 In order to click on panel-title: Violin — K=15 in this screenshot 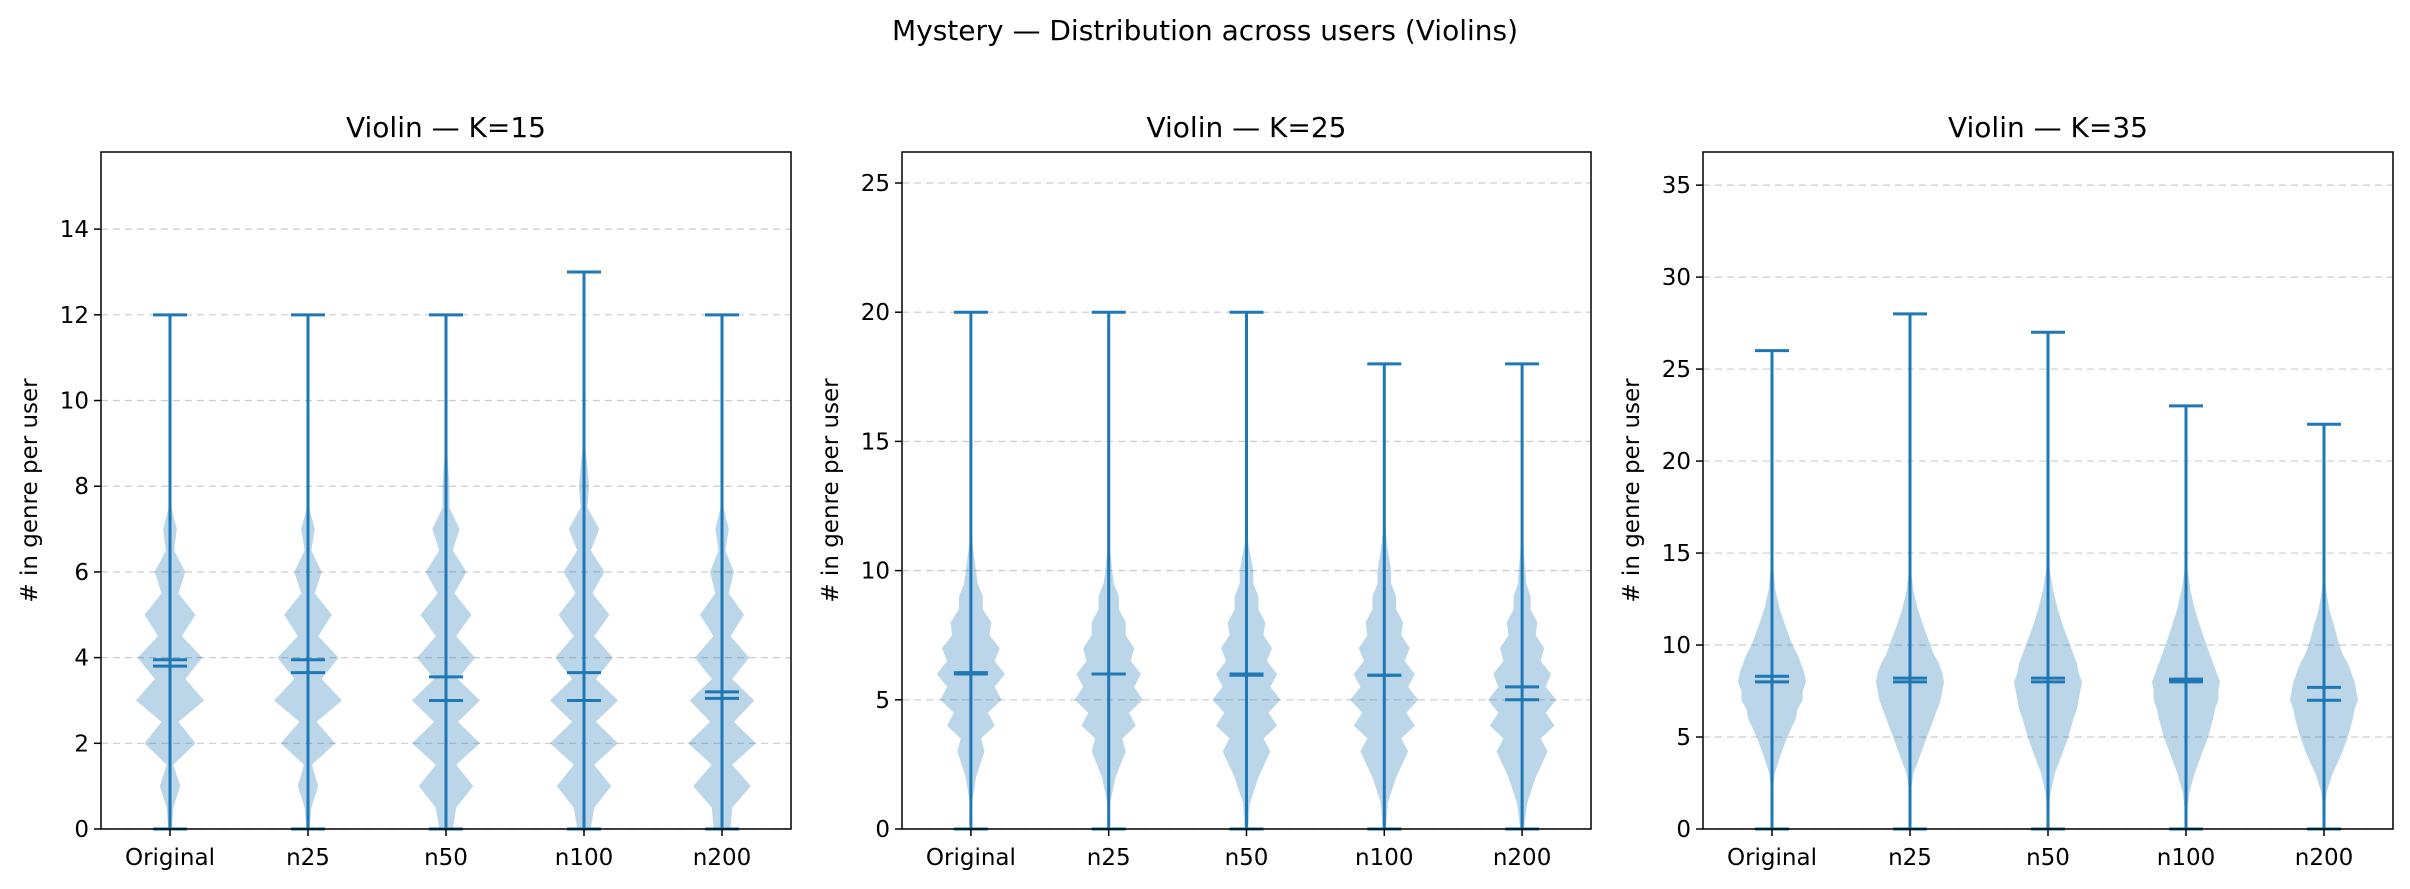, I will do `click(446, 127)`.